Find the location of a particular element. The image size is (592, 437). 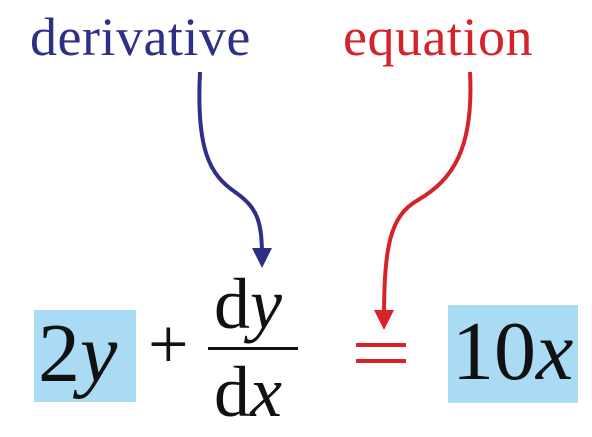

equation-arrow is located at coordinates (423, 200).